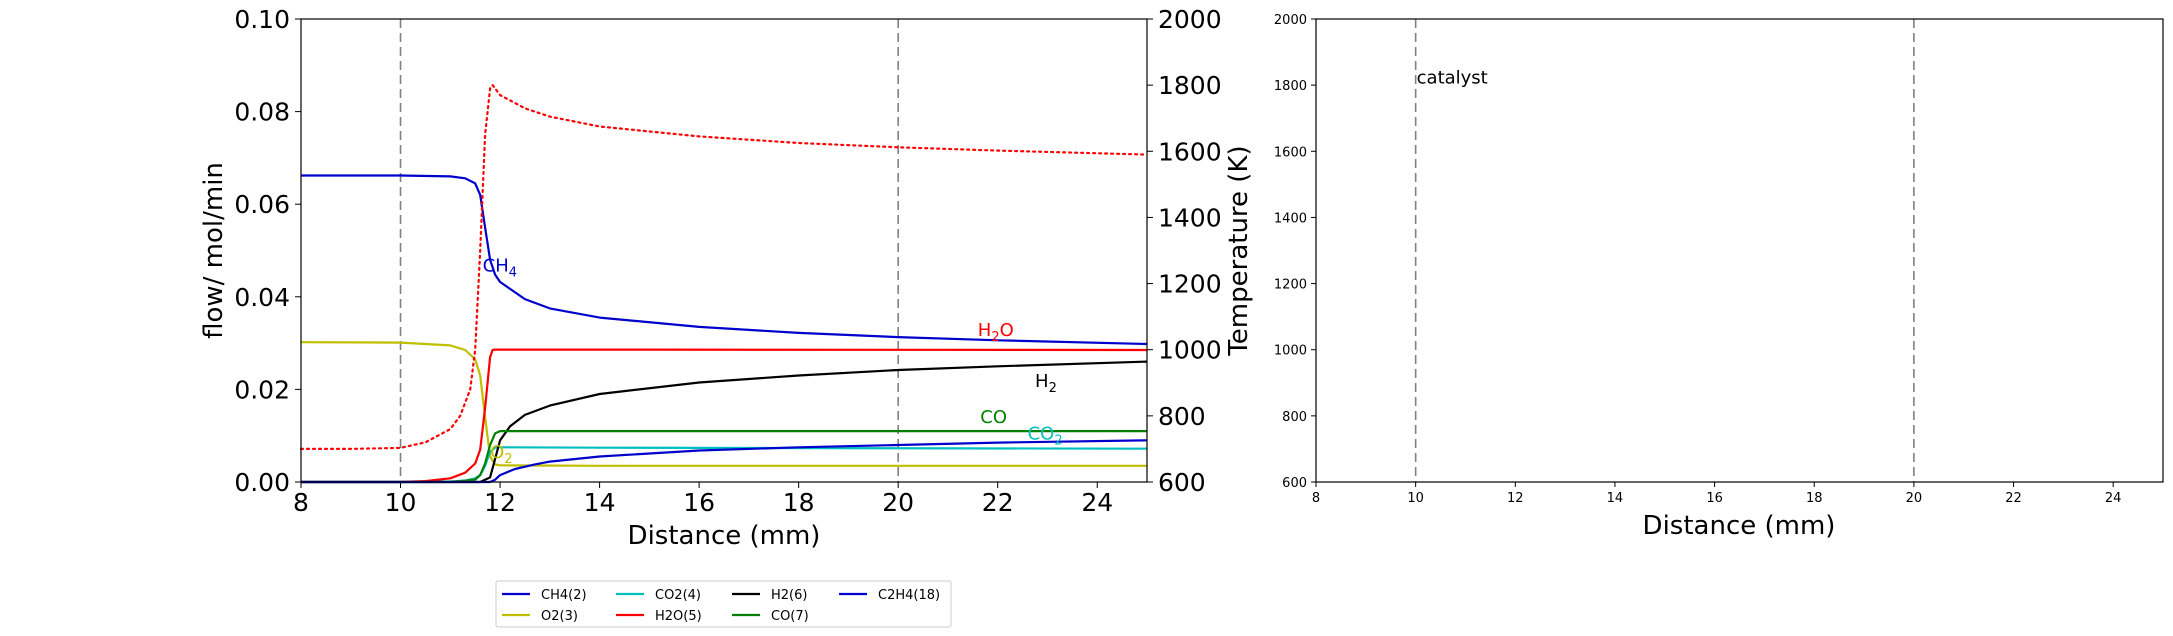 This screenshot has width=2173, height=636. Describe the element at coordinates (998, 502) in the screenshot. I see `left-x-tick-label: 22` at that location.